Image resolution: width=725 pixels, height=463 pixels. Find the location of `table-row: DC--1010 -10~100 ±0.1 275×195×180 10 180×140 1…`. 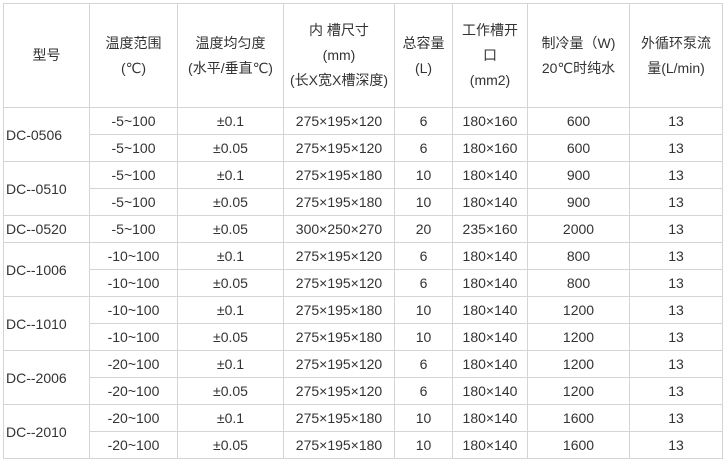

table-row: DC--1010 -10~100 ±0.1 275×195×180 10 180×140 1… is located at coordinates (363, 323).